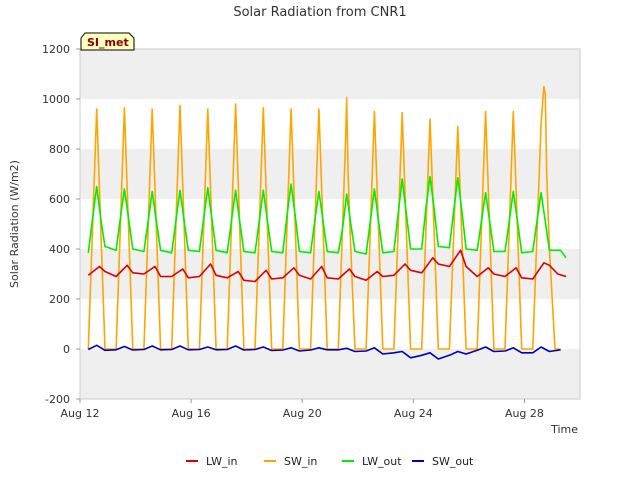  Describe the element at coordinates (222, 461) in the screenshot. I see `legend-label: LW_in` at that location.